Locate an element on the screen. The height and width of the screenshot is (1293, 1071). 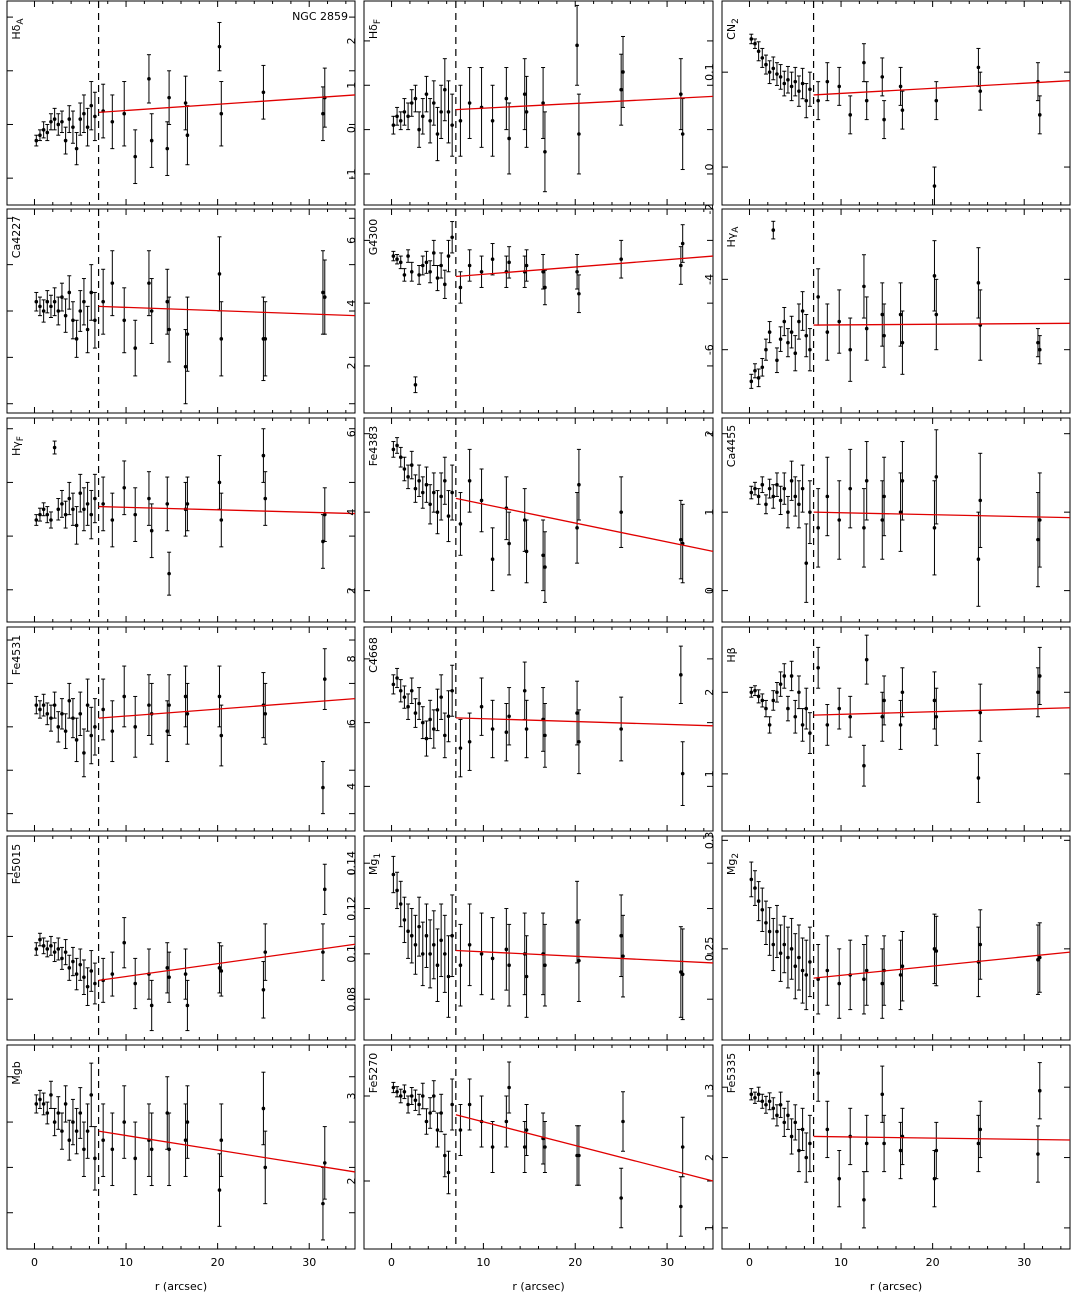
y-axis-label: Fe5015 is located at coordinates (16, 864).